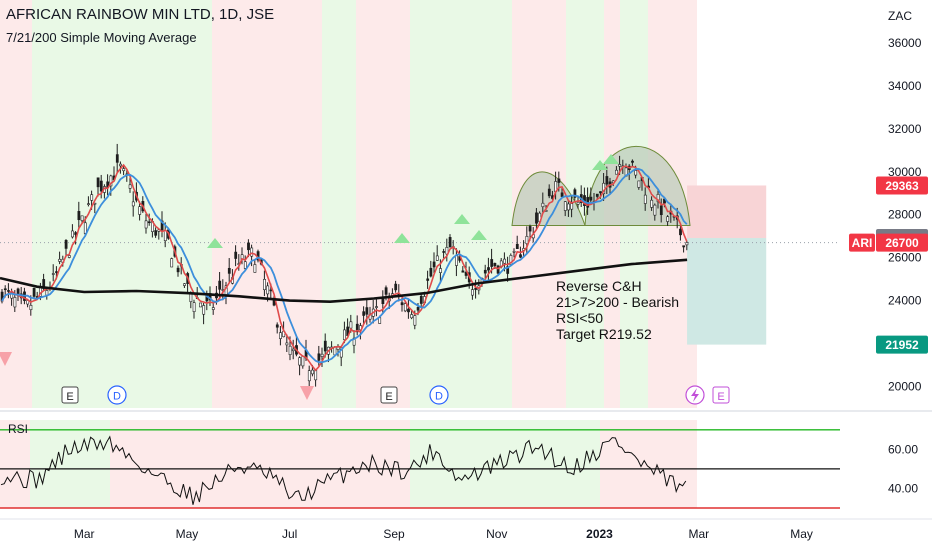  I want to click on target-price-label-bg, so click(902, 344).